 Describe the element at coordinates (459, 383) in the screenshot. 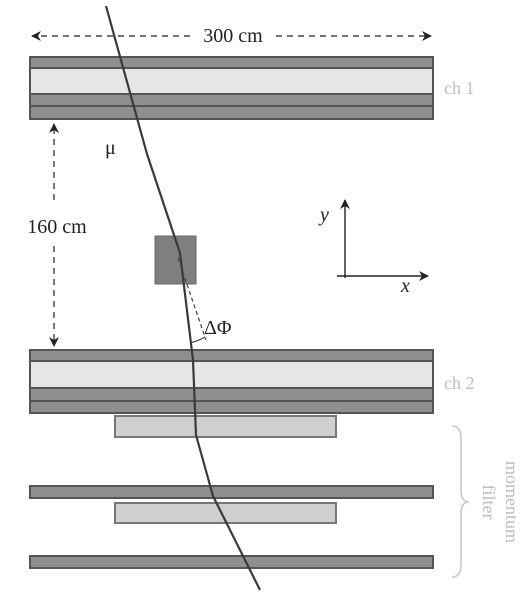

I see `chamber-2-label: ch 2` at that location.